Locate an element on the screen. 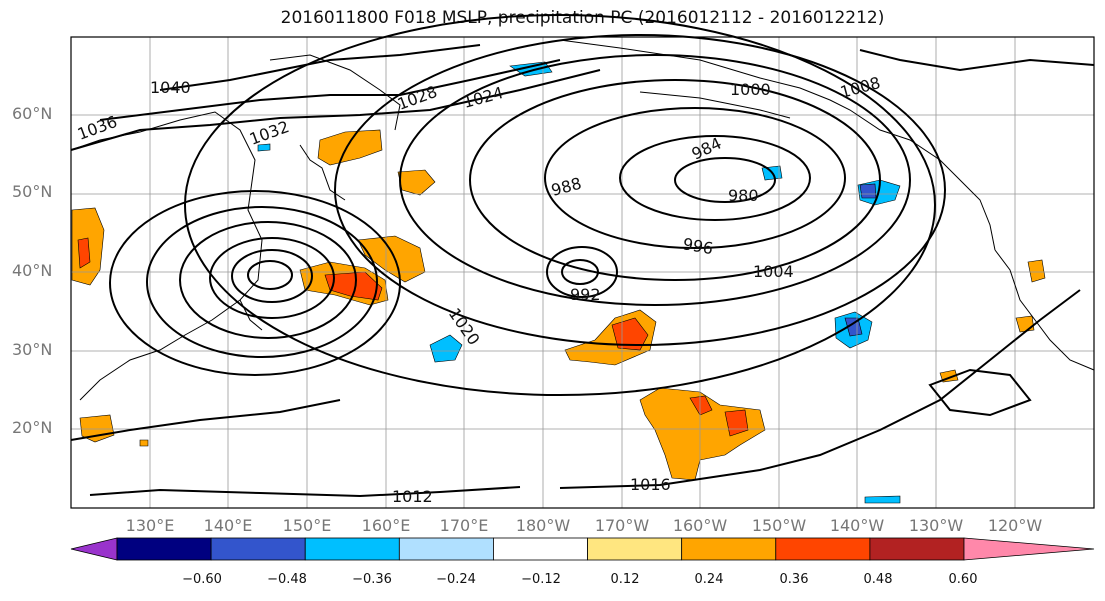 This screenshot has width=1105, height=601. lon-label-160e: 160°E is located at coordinates (386, 525).